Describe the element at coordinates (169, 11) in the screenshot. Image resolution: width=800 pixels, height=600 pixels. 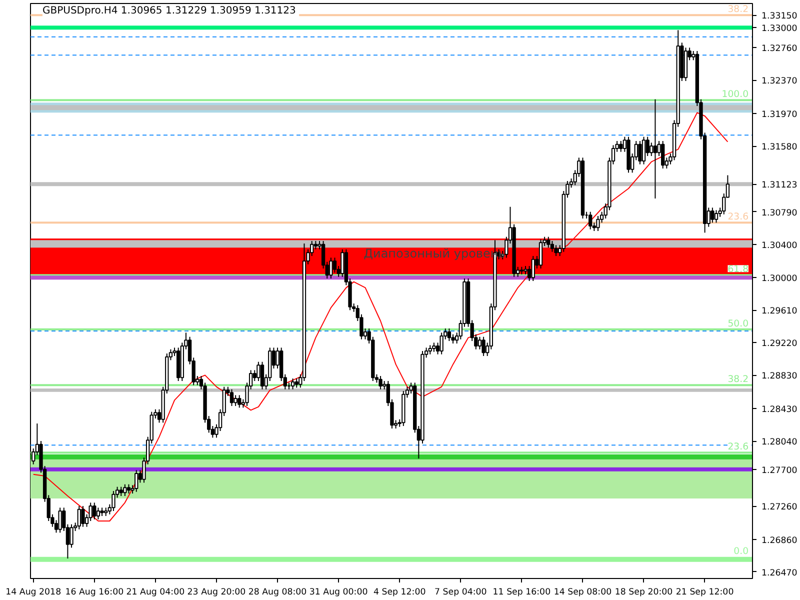
I see `chart-title: GBPUSDpro.H4 1.30965 1.31229 1.30959 1.31123` at that location.